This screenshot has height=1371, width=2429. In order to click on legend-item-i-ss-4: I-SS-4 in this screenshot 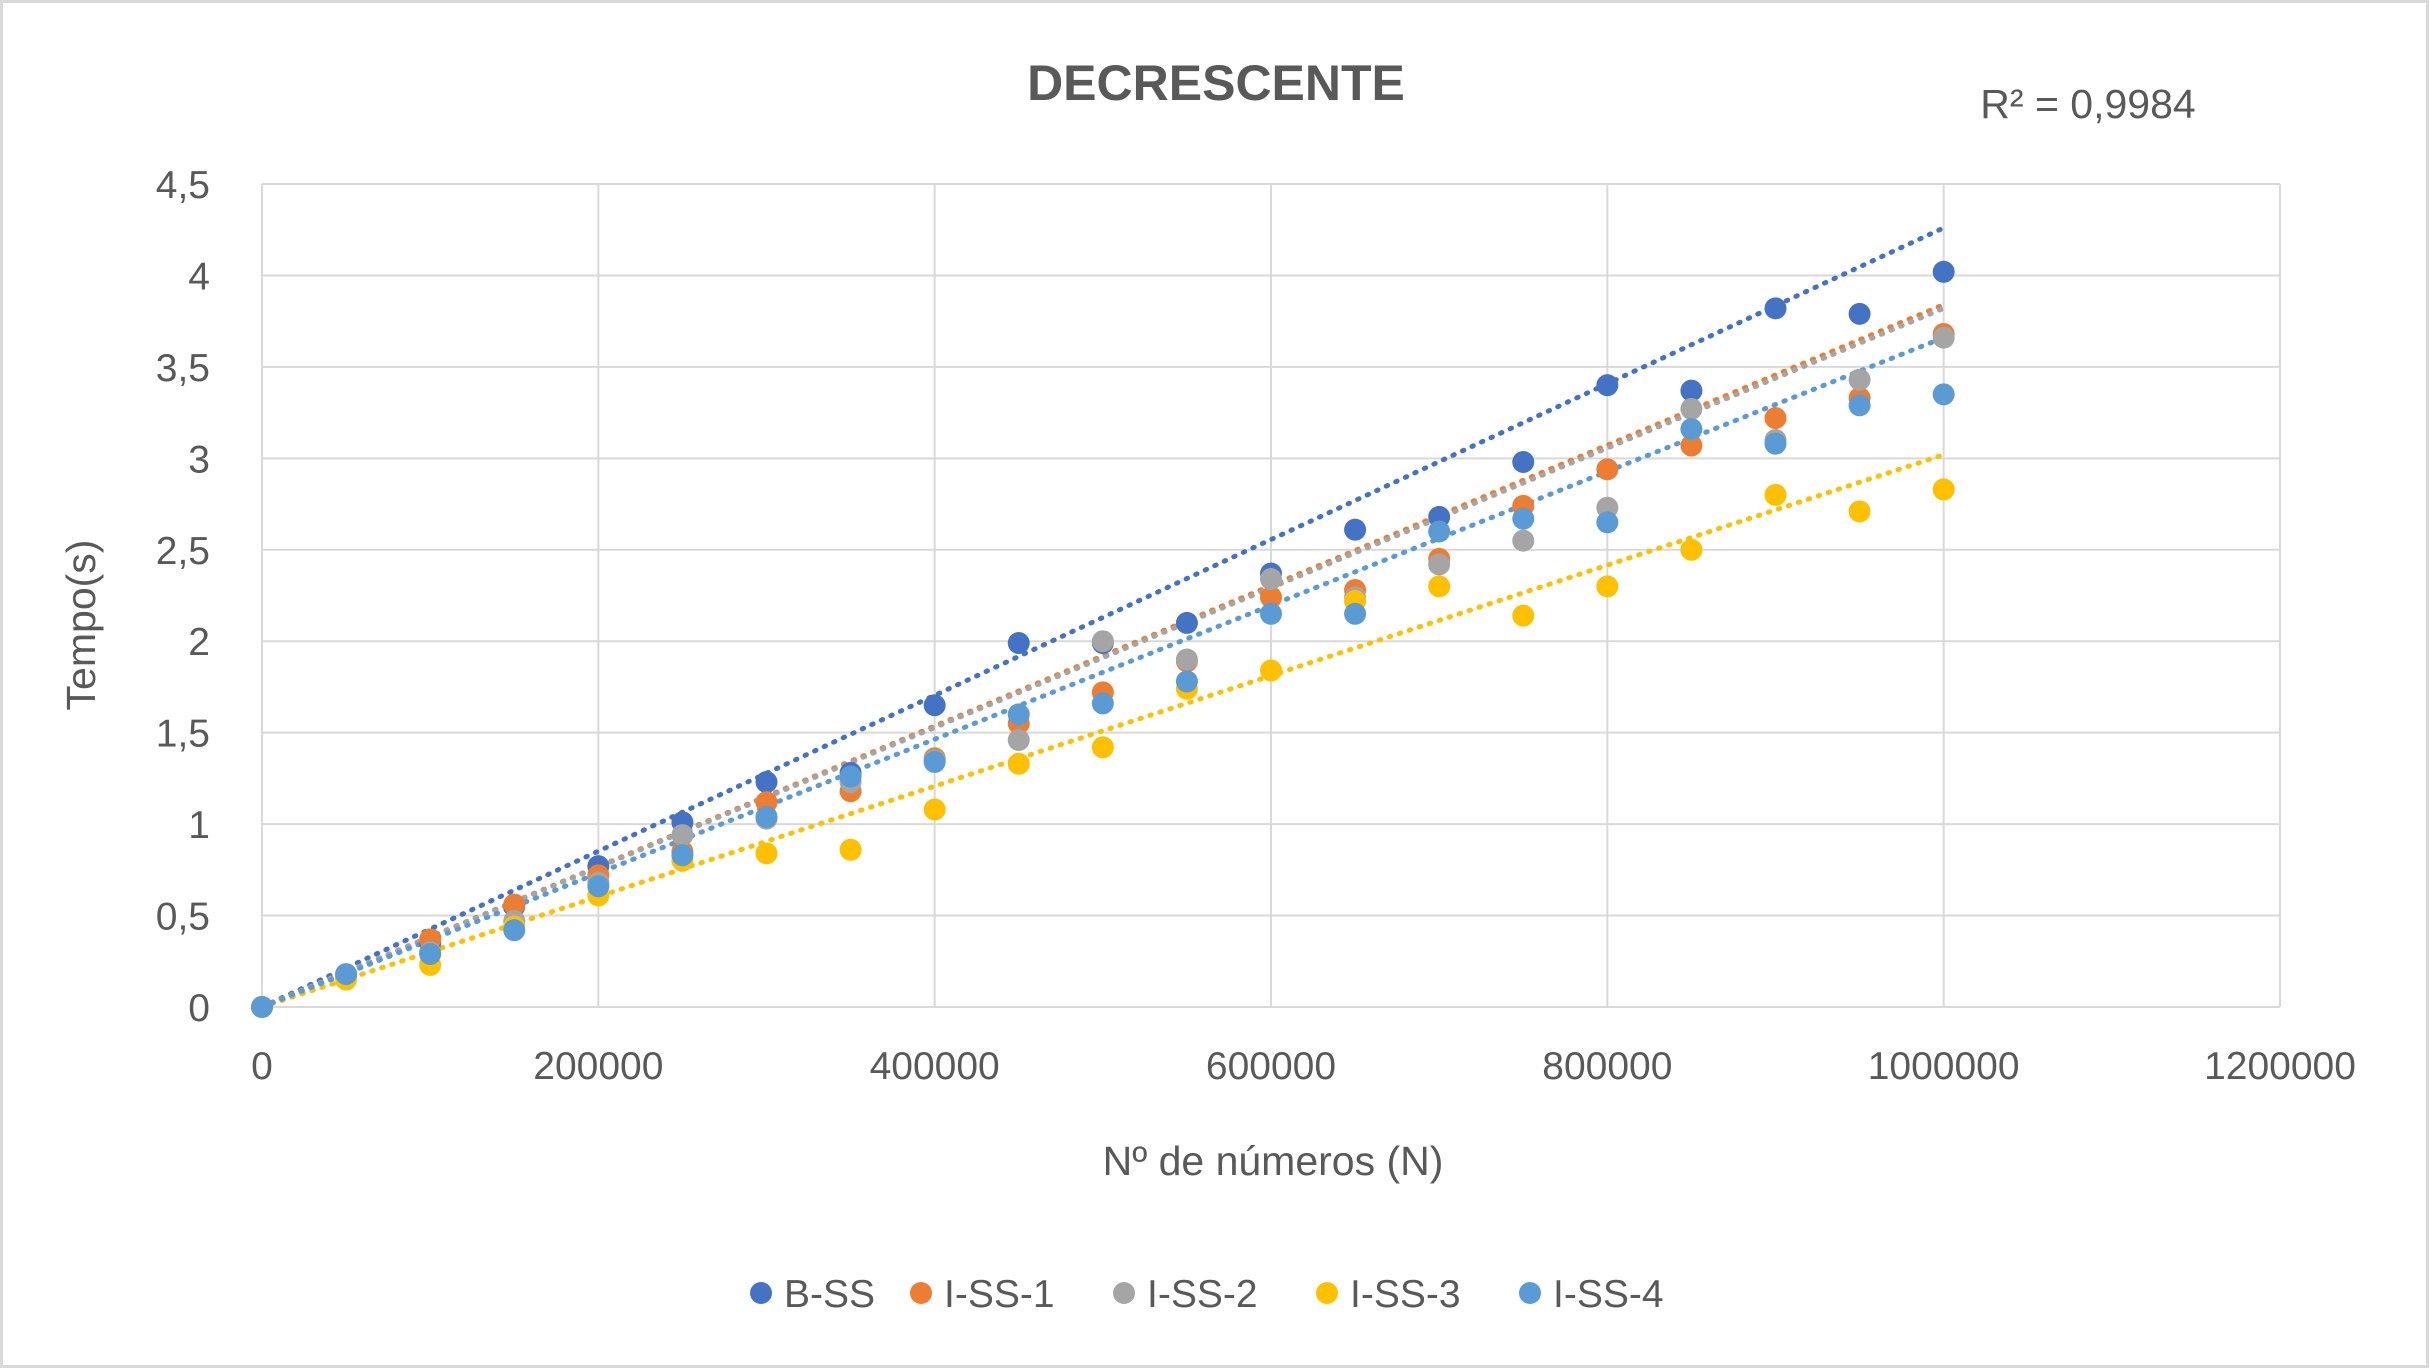, I will do `click(1591, 1294)`.